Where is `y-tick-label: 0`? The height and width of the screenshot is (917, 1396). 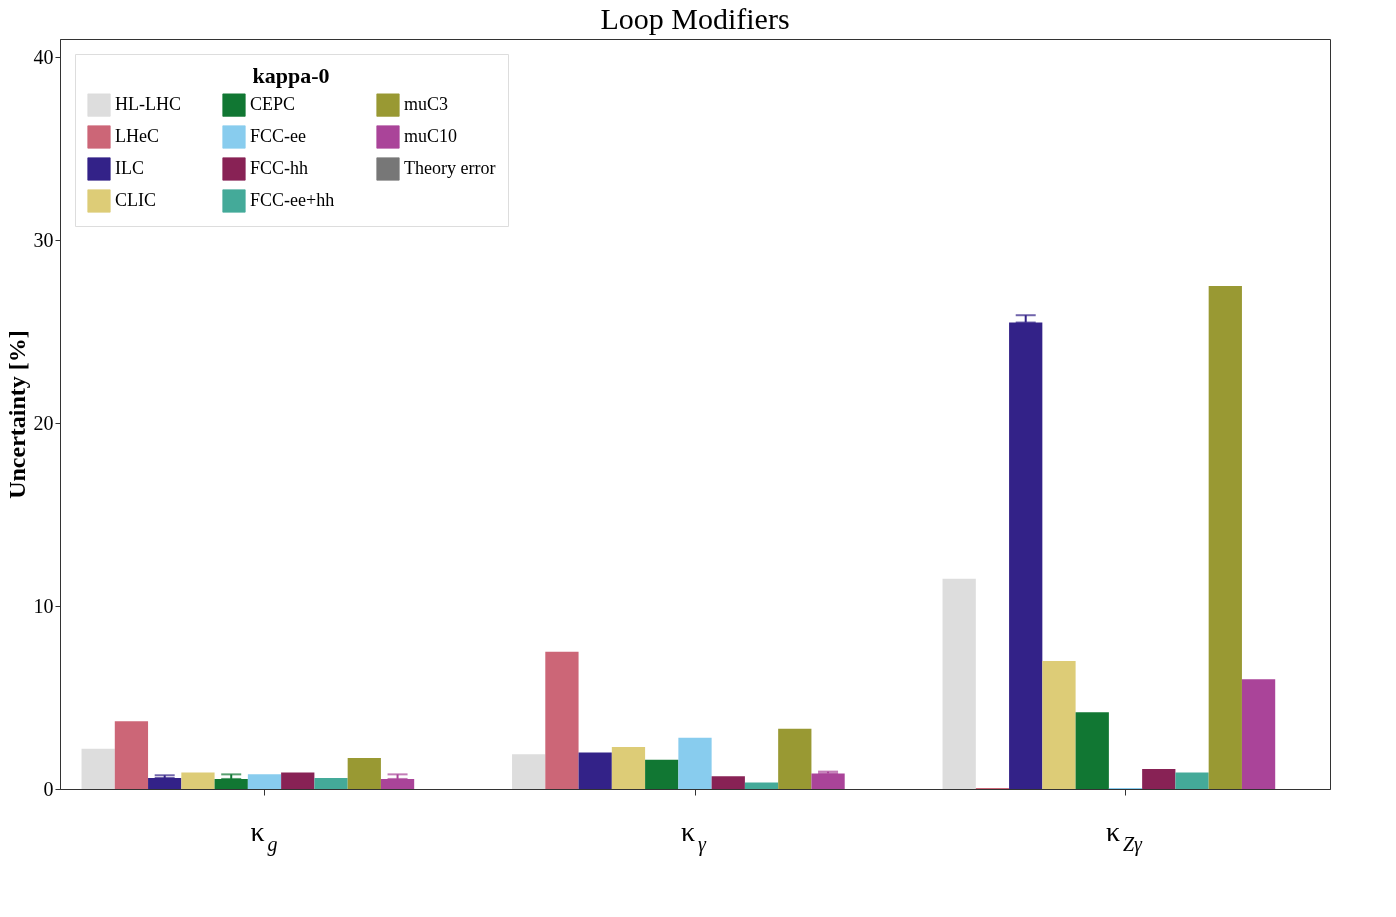 y-tick-label: 0 is located at coordinates (48, 788).